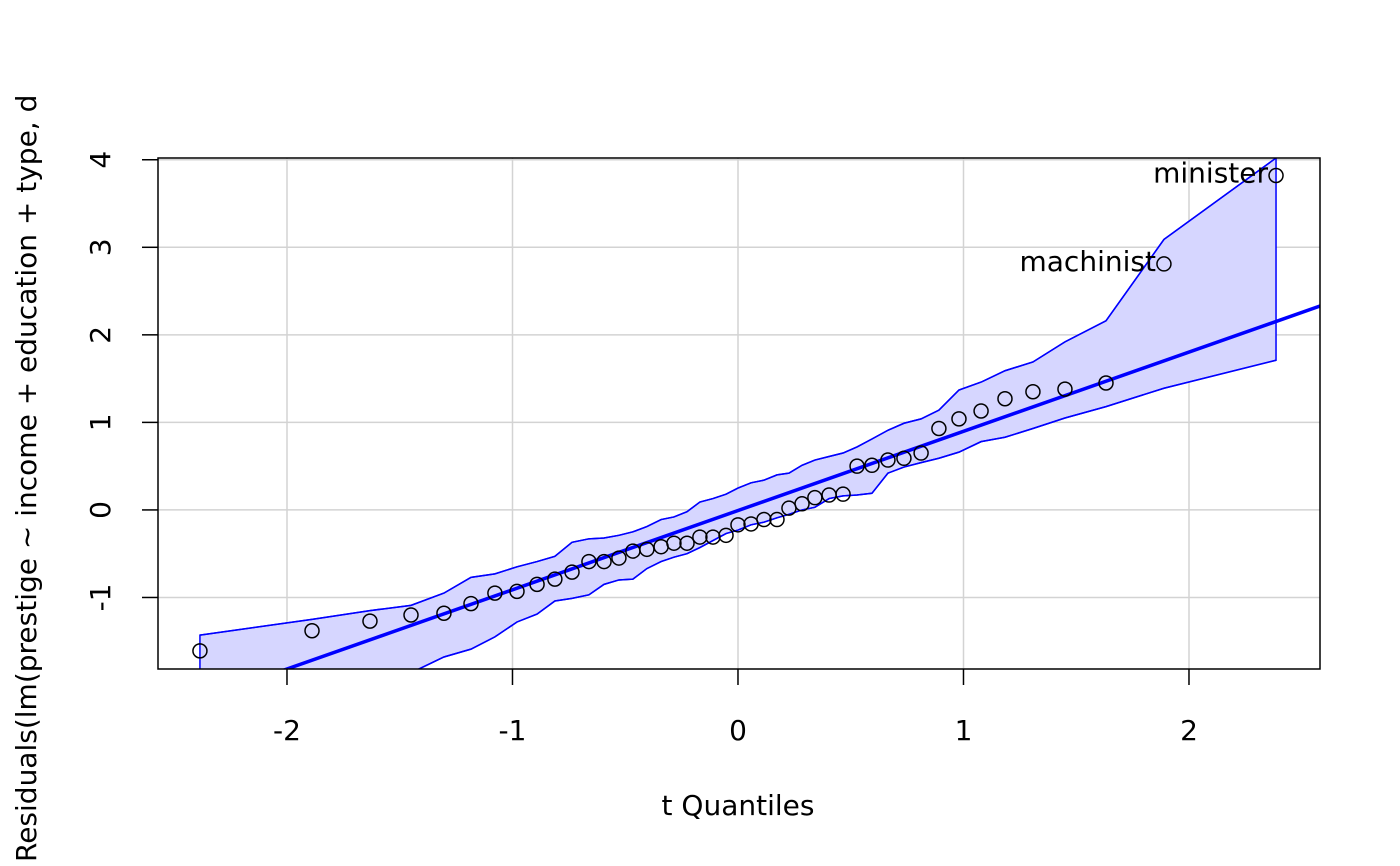 The width and height of the screenshot is (1400, 866). What do you see at coordinates (100, 247) in the screenshot?
I see `y-tick-label: 3` at bounding box center [100, 247].